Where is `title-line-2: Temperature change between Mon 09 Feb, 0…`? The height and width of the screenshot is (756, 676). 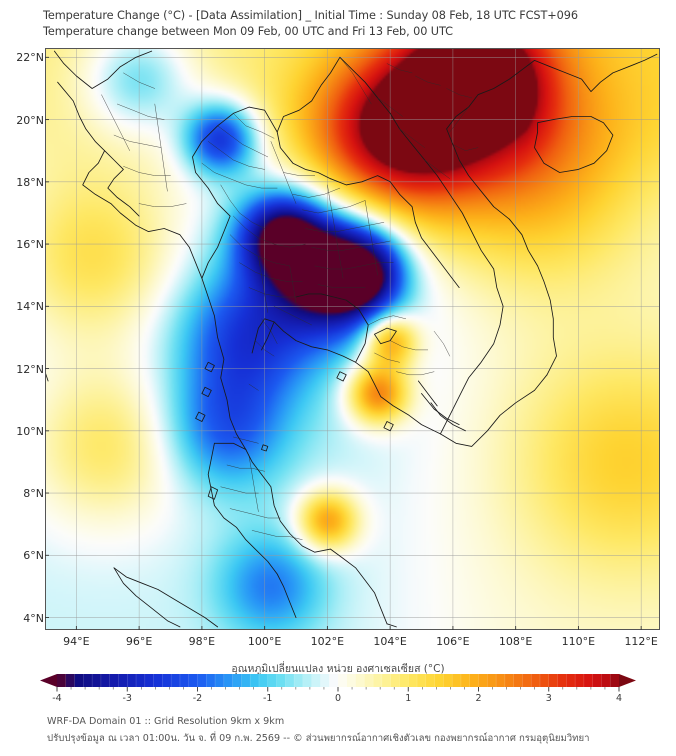 title-line-2: Temperature change between Mon 09 Feb, 0… is located at coordinates (248, 31).